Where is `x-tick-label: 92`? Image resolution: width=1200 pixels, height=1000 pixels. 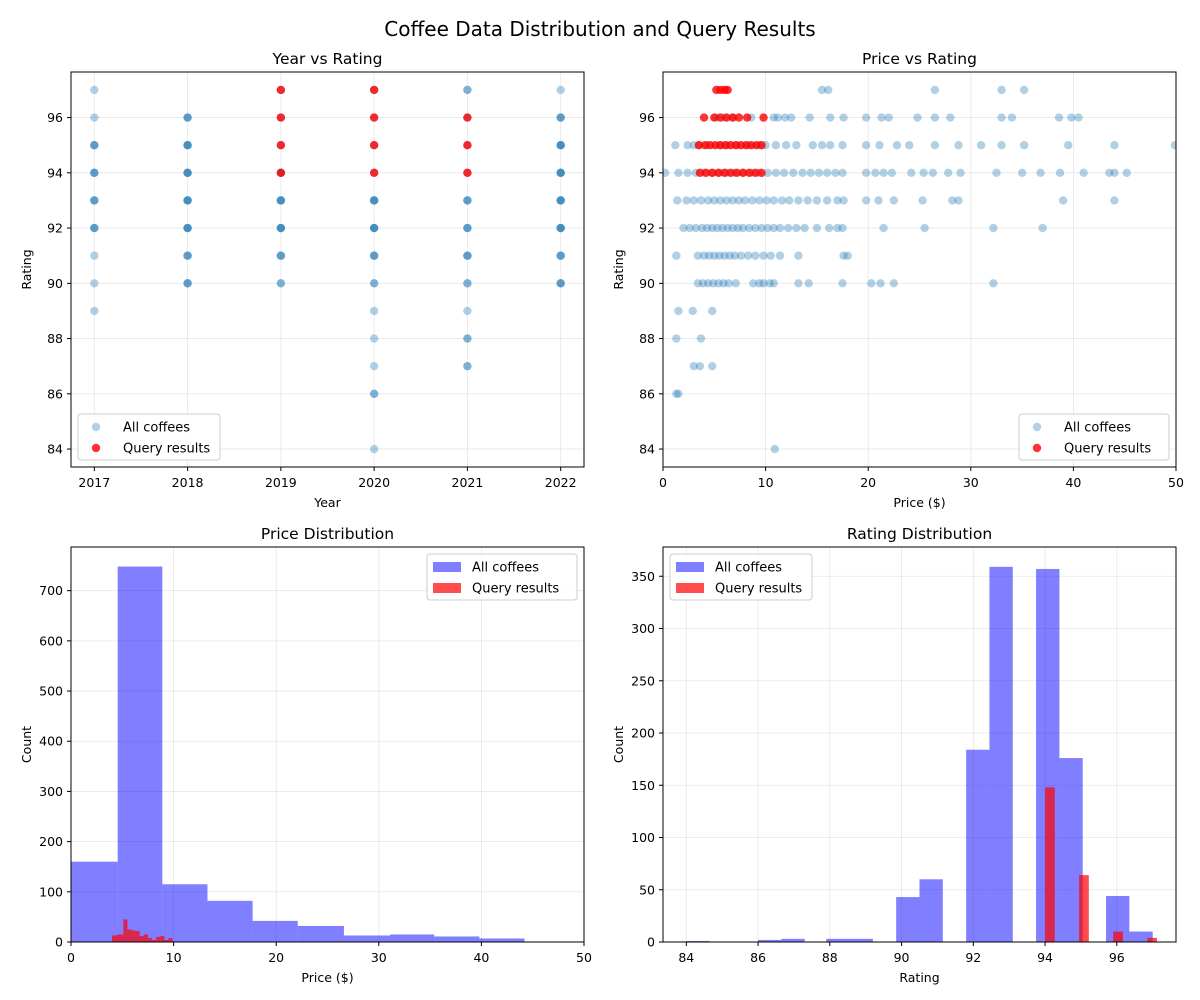
x-tick-label: 92 is located at coordinates (973, 957).